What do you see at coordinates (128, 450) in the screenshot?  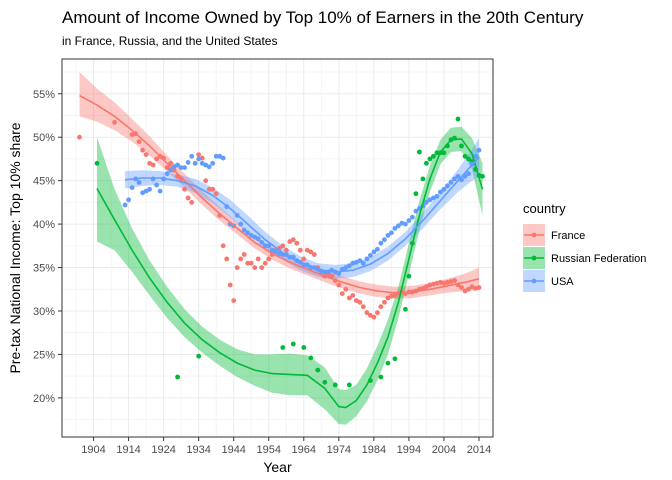 I see `x-tick-label: 1914` at bounding box center [128, 450].